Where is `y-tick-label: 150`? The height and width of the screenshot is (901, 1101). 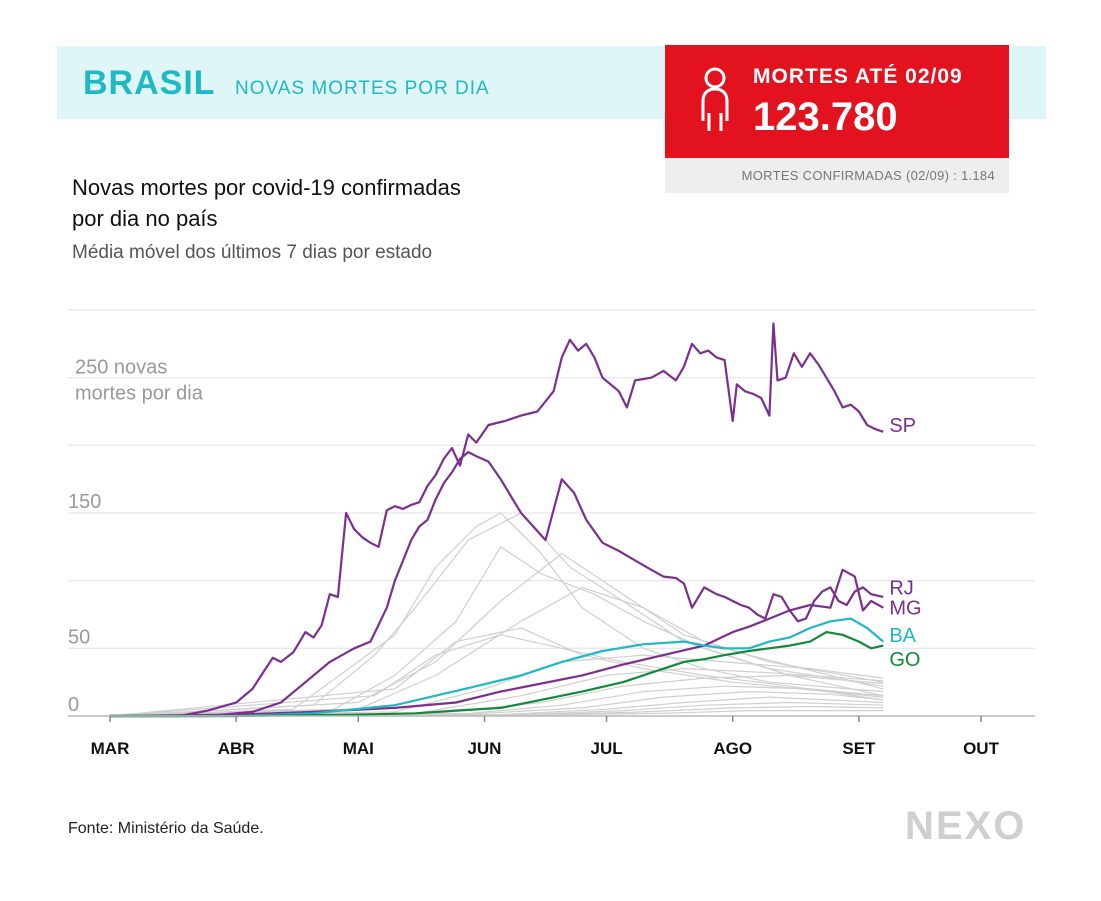
y-tick-label: 150 is located at coordinates (84, 502).